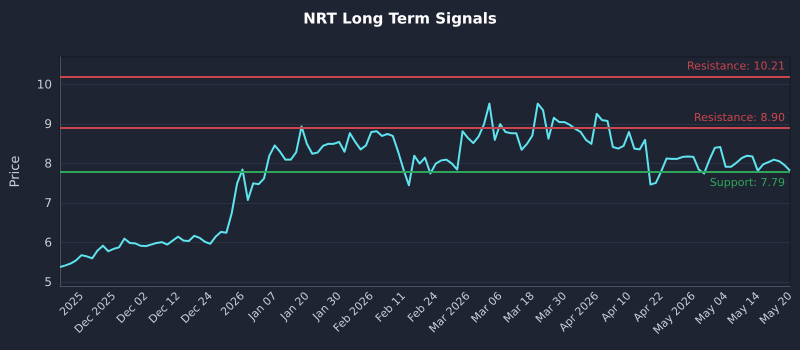 Image resolution: width=800 pixels, height=350 pixels. I want to click on ref-line-label: Resistance: 10.21, so click(736, 65).